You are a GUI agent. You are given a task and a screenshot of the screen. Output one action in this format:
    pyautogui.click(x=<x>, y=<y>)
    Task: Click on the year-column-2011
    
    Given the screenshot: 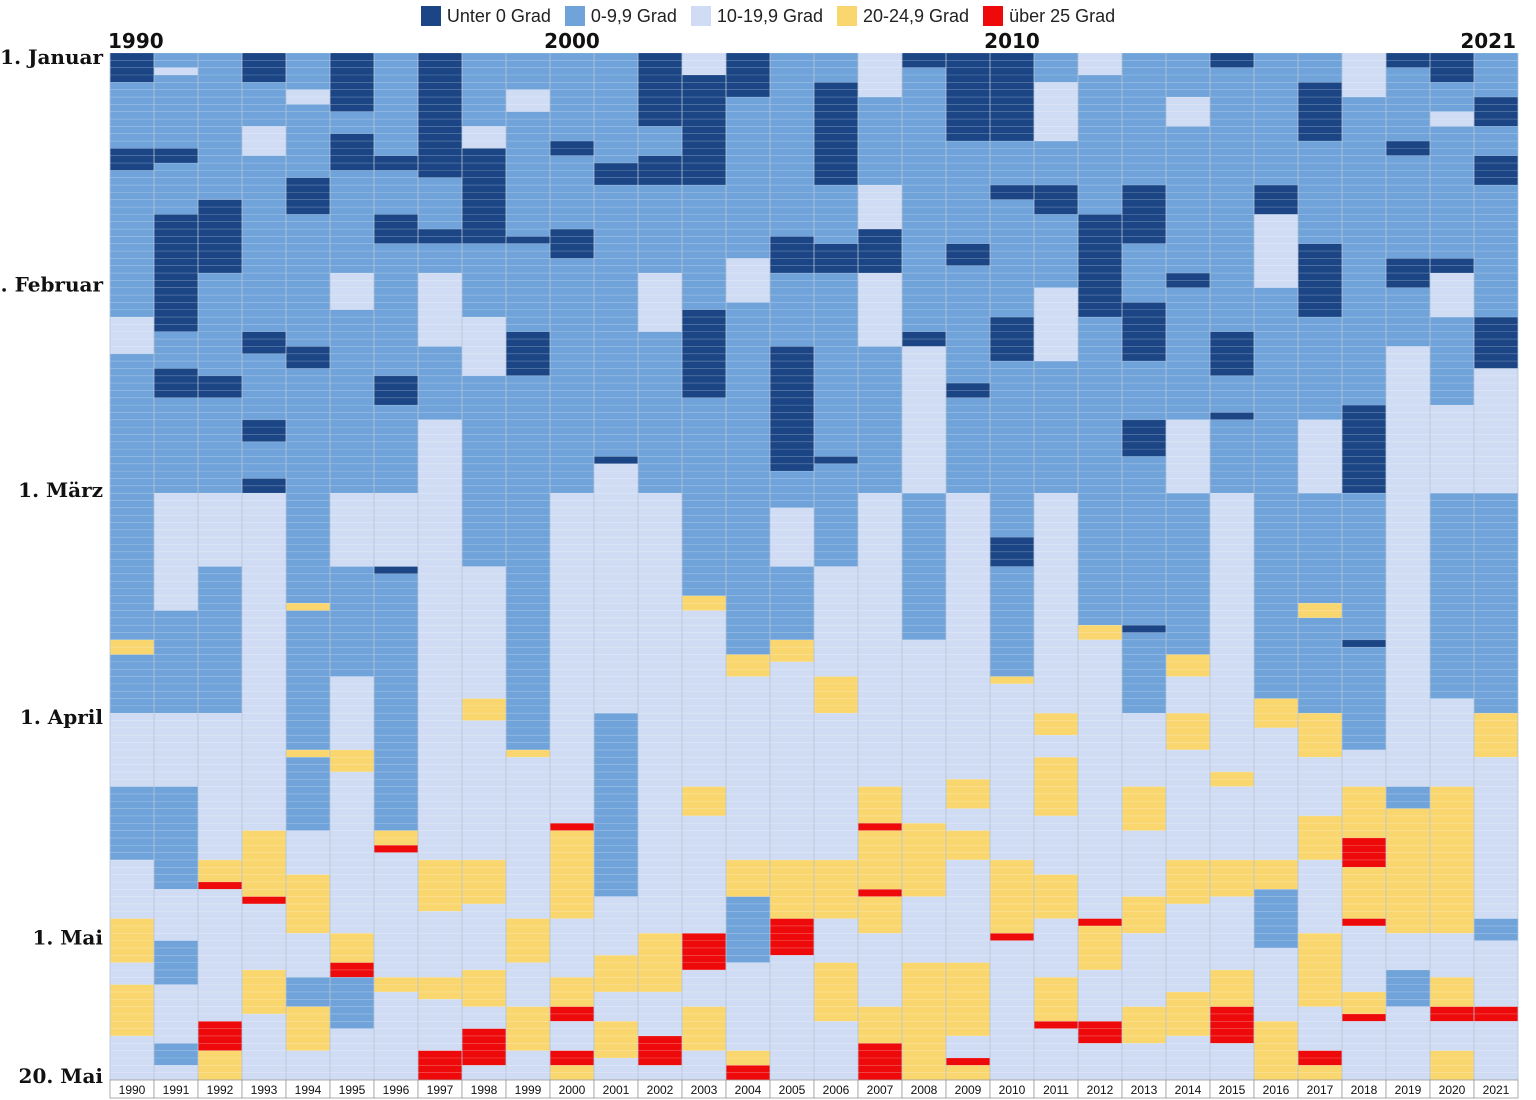 What is the action you would take?
    pyautogui.click(x=1056, y=566)
    